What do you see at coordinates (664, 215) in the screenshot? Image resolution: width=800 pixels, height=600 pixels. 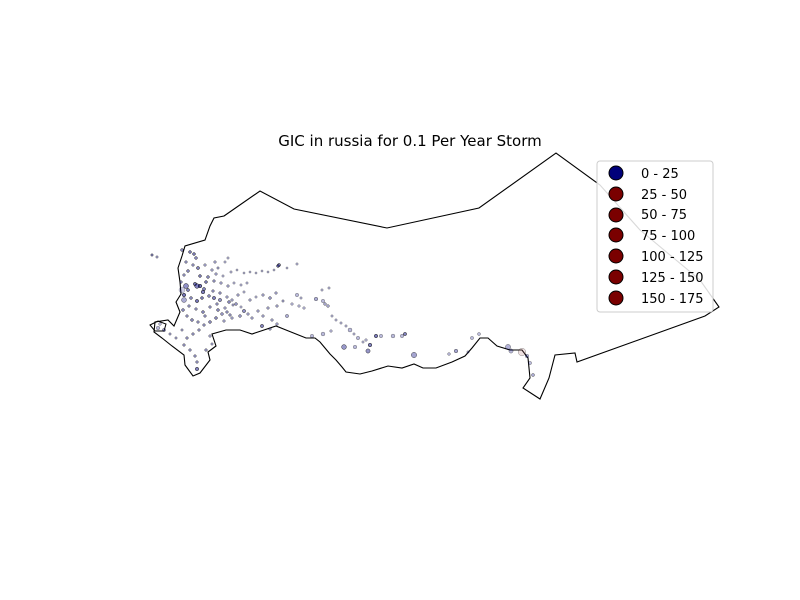 I see `legend-label-50-75: 50 - 75` at bounding box center [664, 215].